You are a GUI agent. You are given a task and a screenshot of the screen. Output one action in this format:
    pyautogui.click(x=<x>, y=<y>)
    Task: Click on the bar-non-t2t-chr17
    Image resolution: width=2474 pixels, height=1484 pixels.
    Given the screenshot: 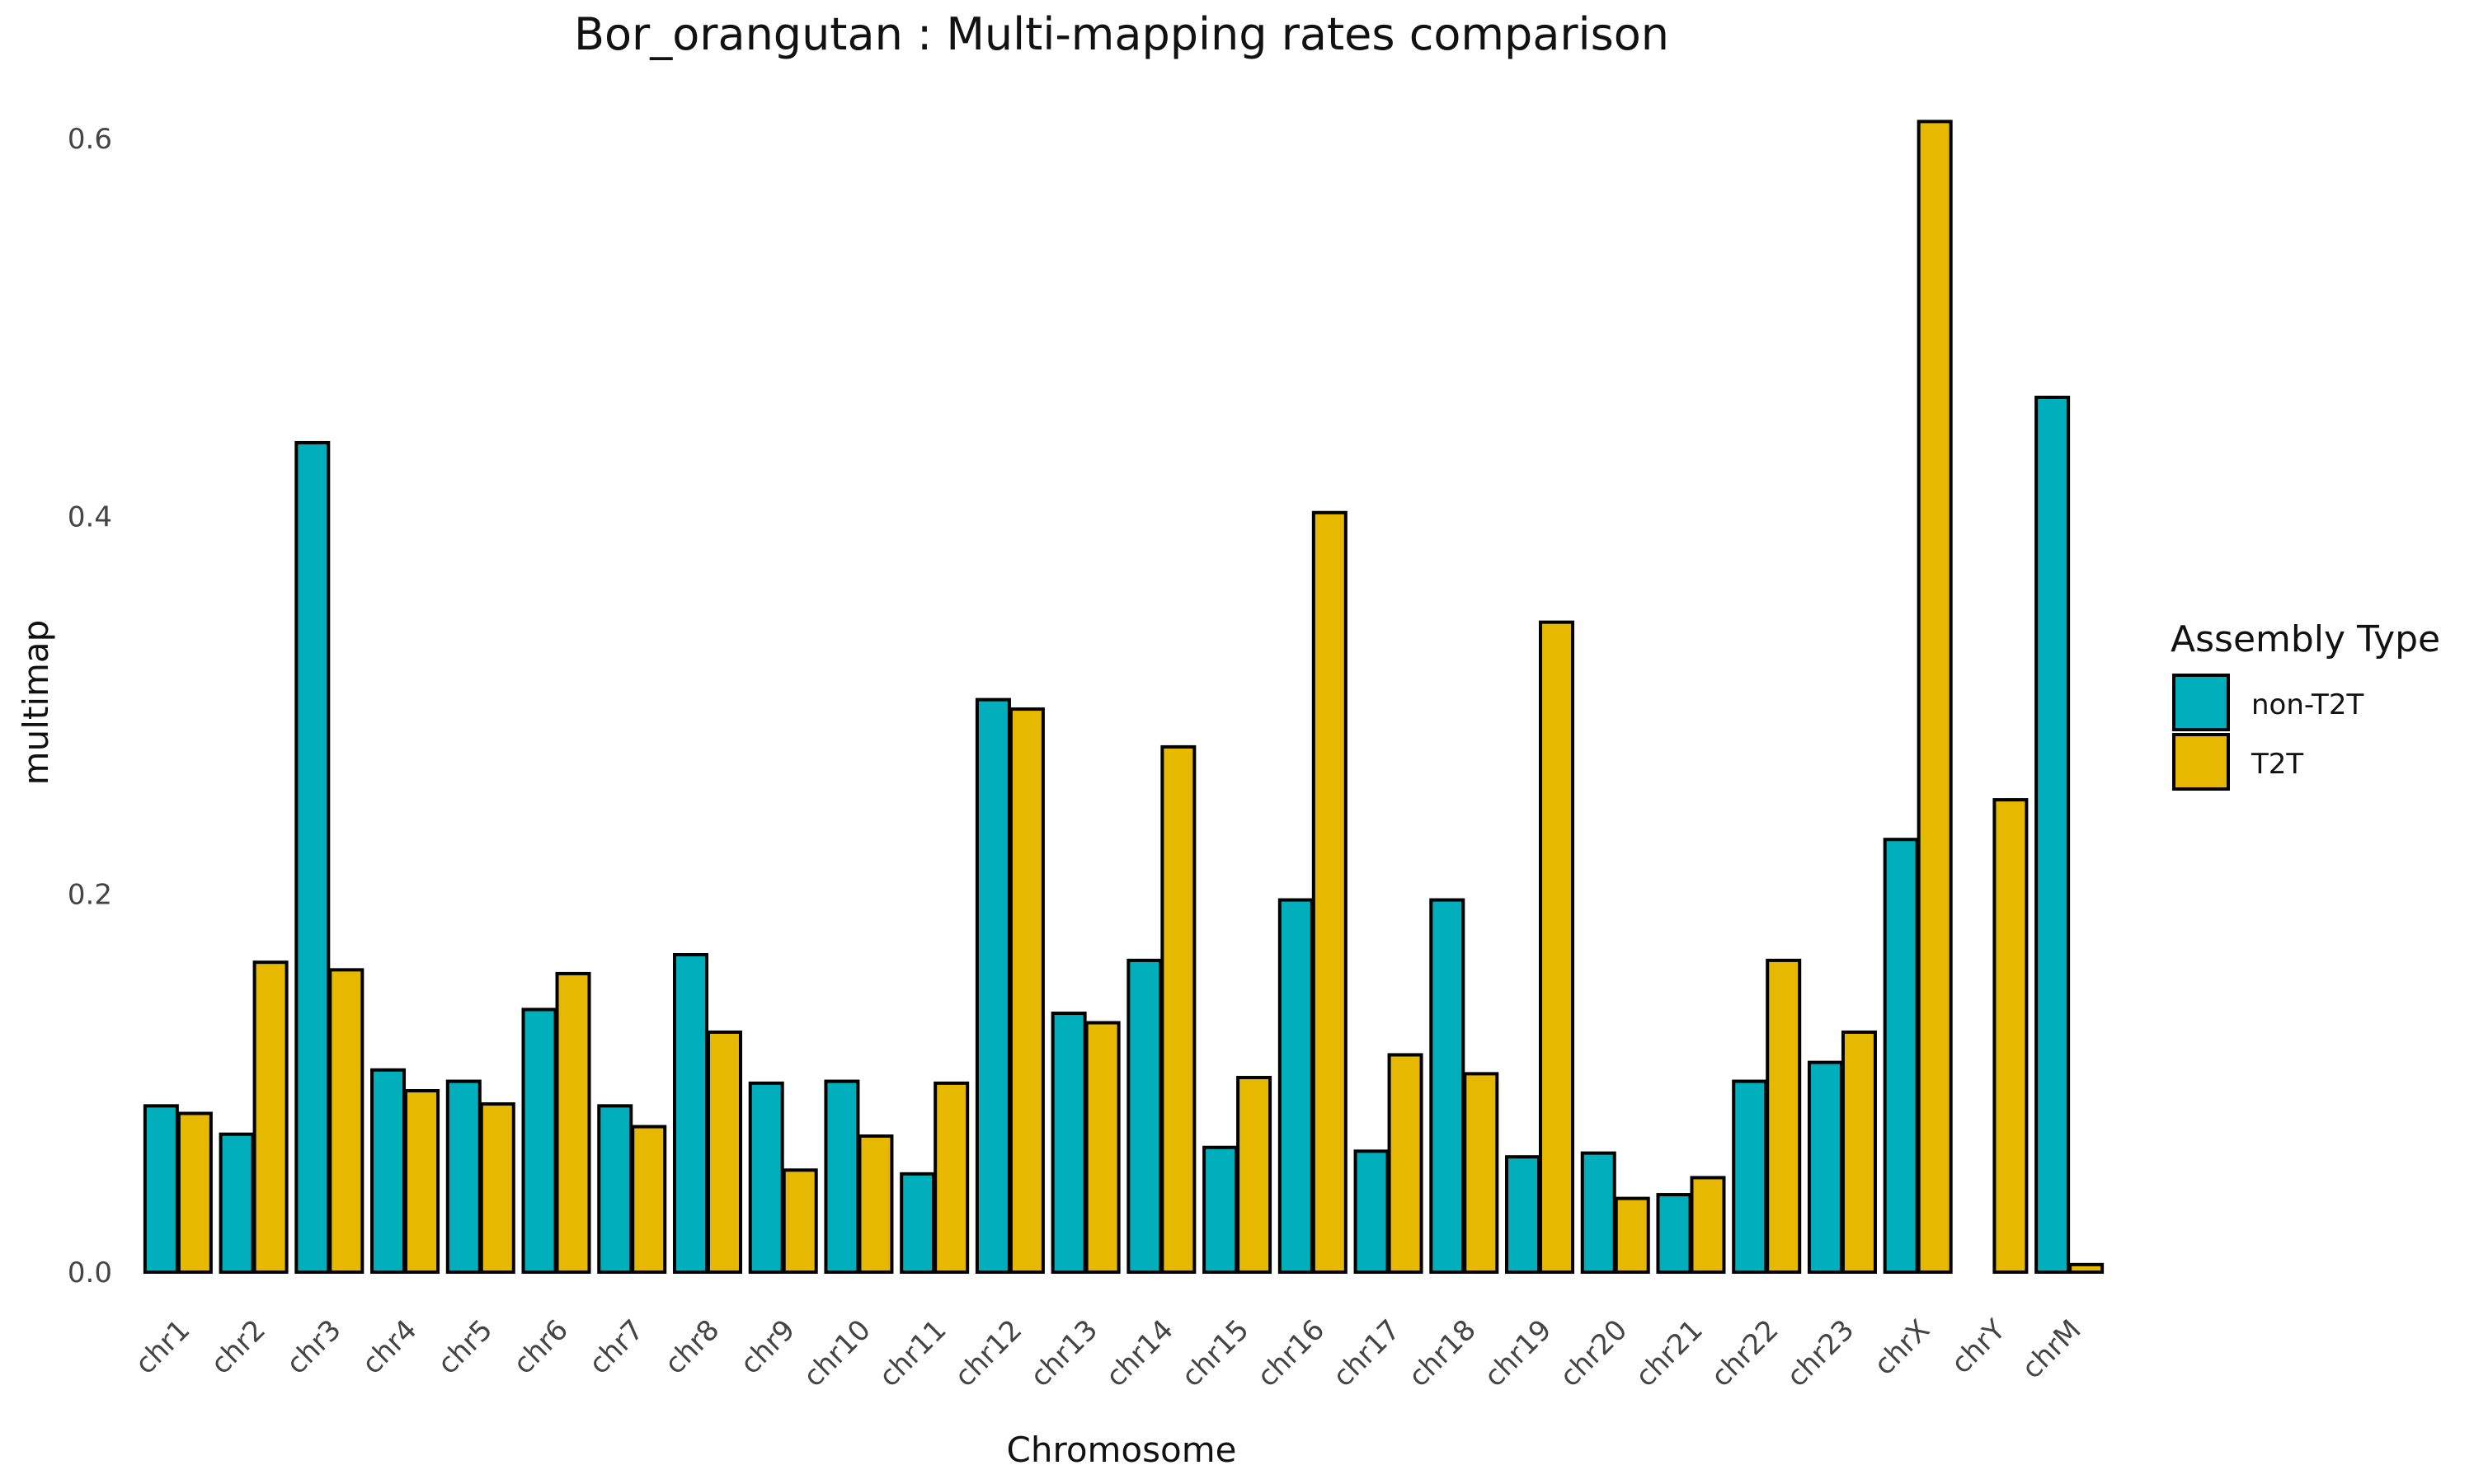 What is the action you would take?
    pyautogui.click(x=1371, y=1212)
    